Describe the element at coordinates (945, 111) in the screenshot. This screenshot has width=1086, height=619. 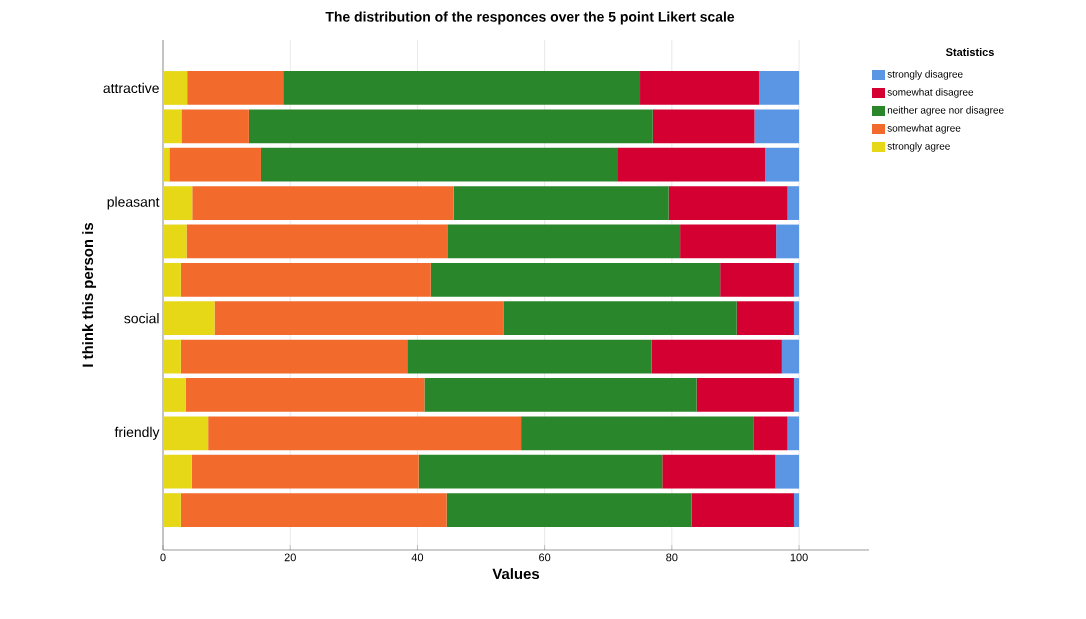
I see `legend-label: neither agree nor disagree` at that location.